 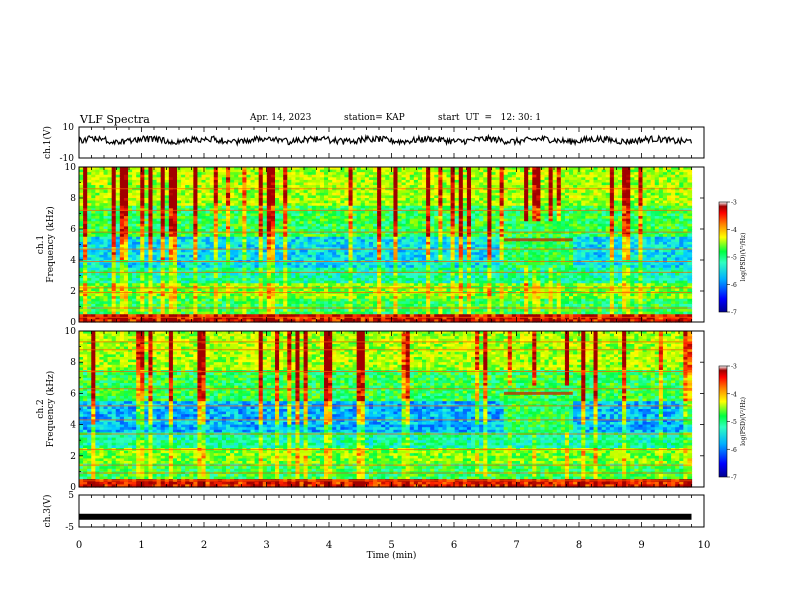 I want to click on xtick-label: 2, so click(x=204, y=545).